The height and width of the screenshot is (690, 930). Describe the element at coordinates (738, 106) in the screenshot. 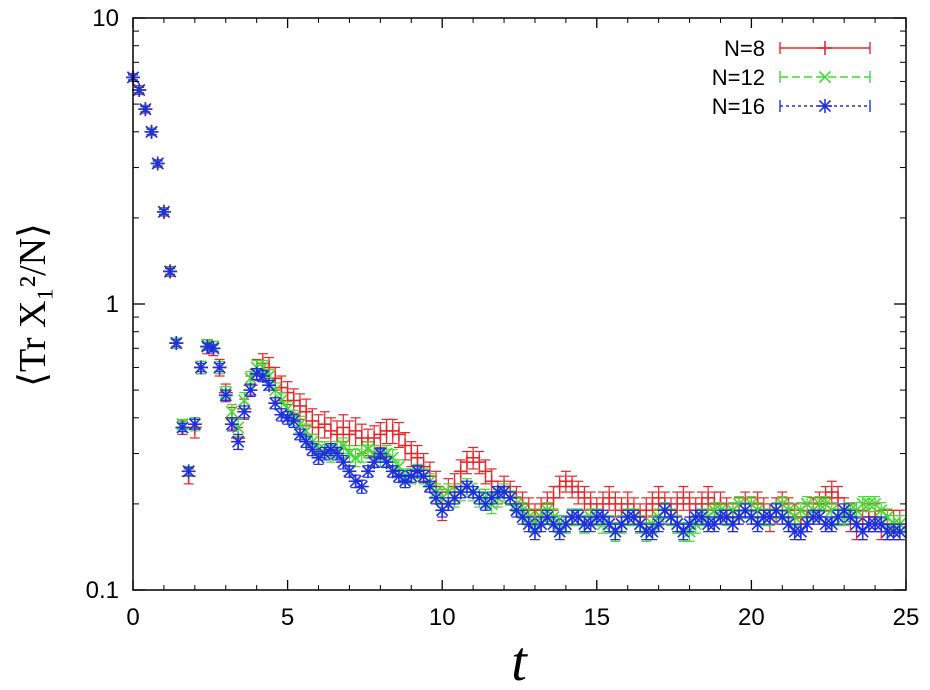

I see `legend-label: N=16` at that location.